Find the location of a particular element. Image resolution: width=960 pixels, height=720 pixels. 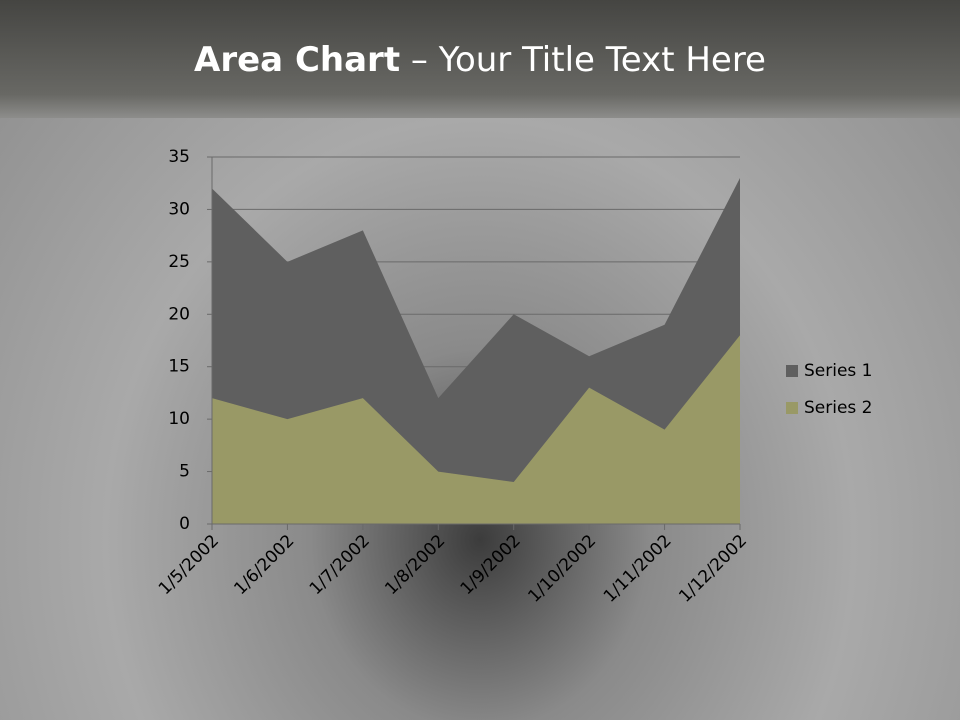

y-tick-label: 5 is located at coordinates (184, 472).